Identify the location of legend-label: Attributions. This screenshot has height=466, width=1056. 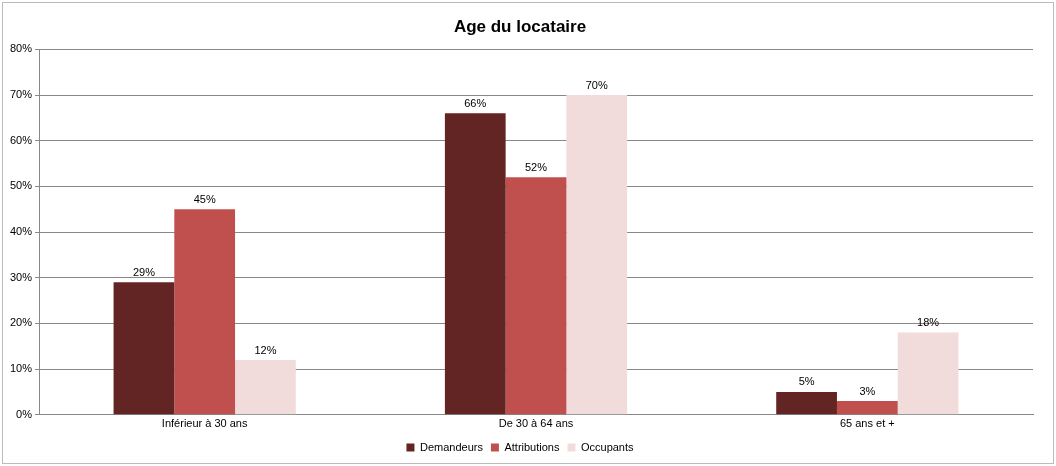
(532, 446).